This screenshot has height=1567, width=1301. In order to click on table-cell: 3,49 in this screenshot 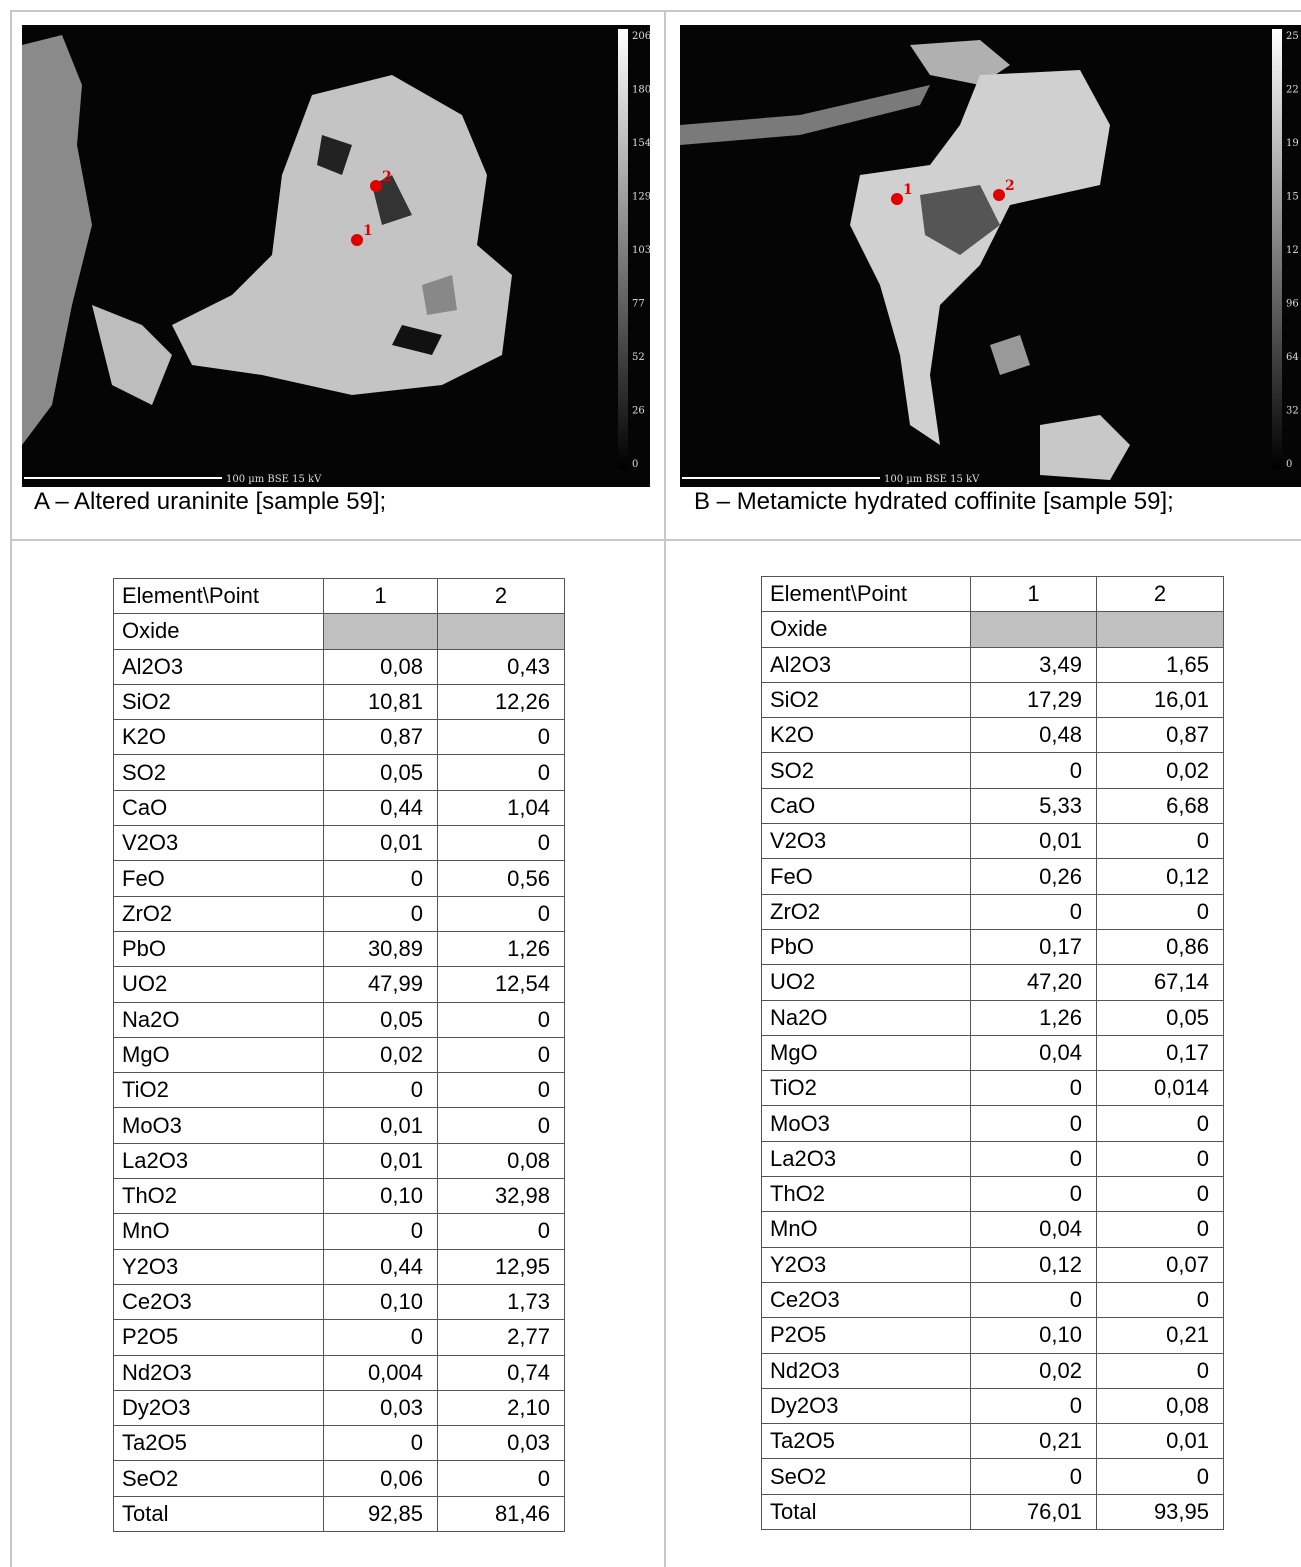, I will do `click(1033, 664)`.